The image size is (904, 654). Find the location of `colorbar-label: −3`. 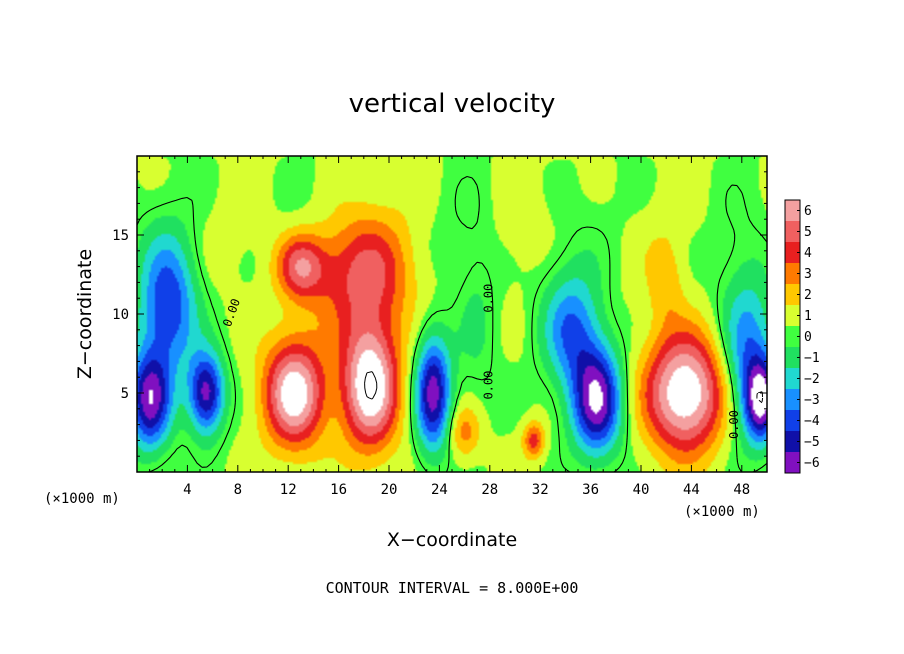

colorbar-label: −3 is located at coordinates (812, 400).